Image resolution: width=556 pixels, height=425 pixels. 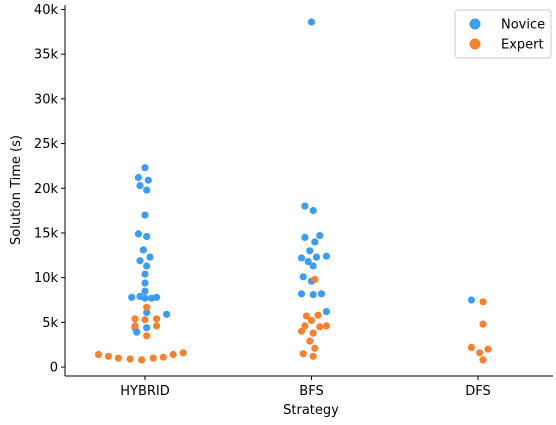 I want to click on y-tick-label: 40k, so click(x=46, y=10).